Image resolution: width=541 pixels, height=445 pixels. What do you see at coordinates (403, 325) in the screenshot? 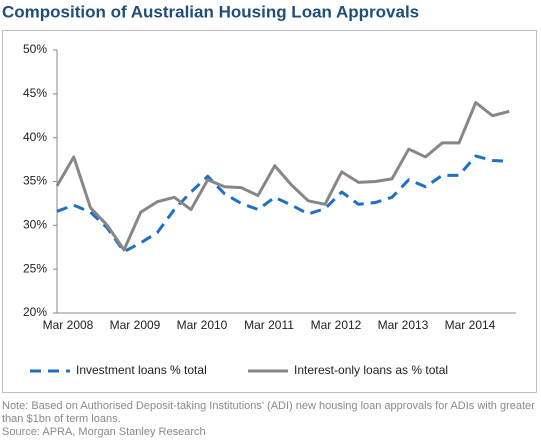
I see `x-tick-label: Mar 2013` at bounding box center [403, 325].